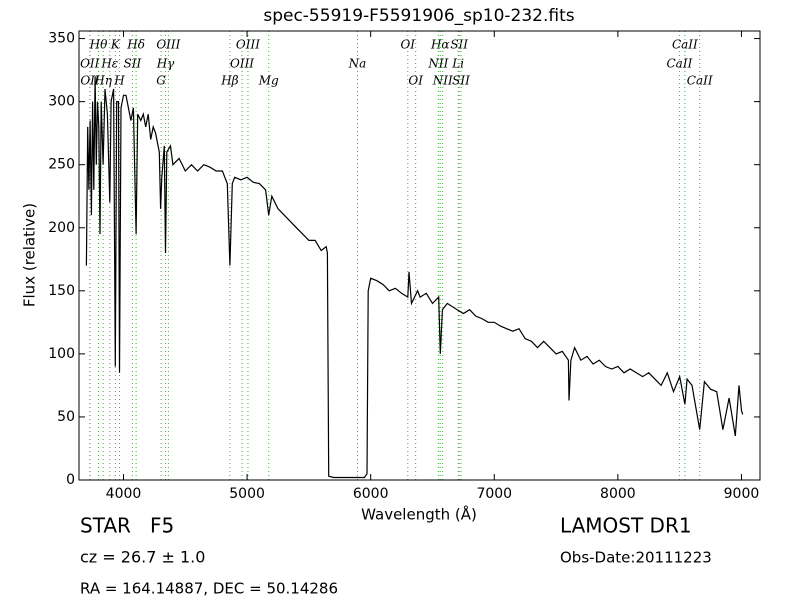 Image resolution: width=800 pixels, height=604 pixels. I want to click on x-tick-label: 7000, so click(494, 494).